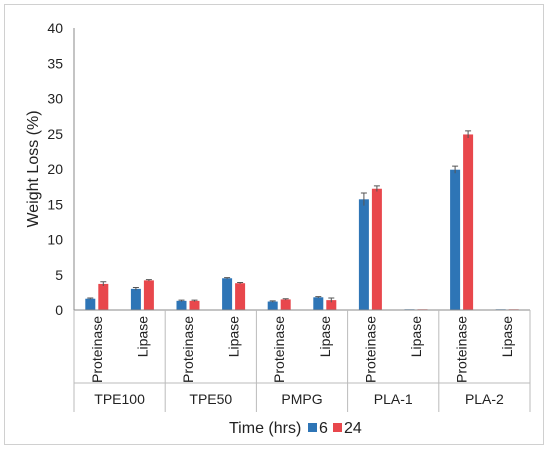 Image resolution: width=550 pixels, height=451 pixels. Describe the element at coordinates (323, 428) in the screenshot. I see `legend-label-6: 6` at that location.